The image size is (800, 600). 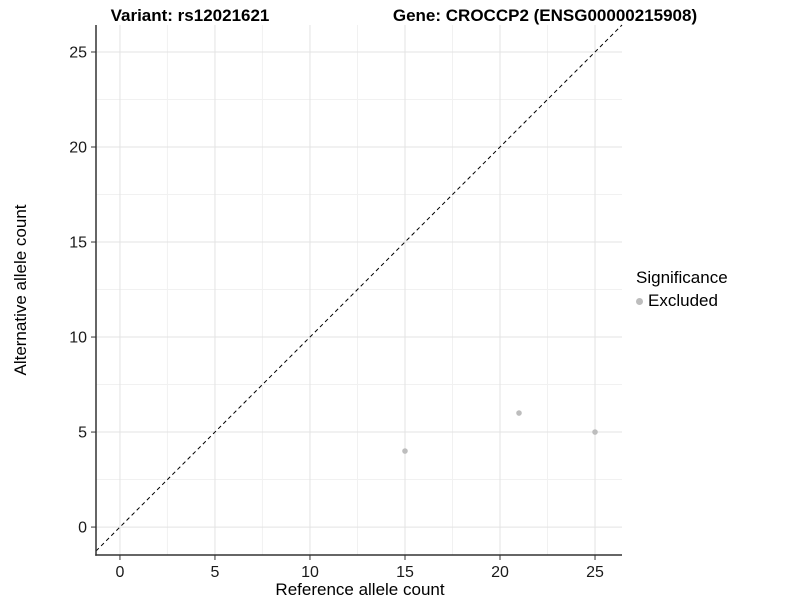 What do you see at coordinates (682, 289) in the screenshot?
I see `legend: Significance Excluded` at bounding box center [682, 289].